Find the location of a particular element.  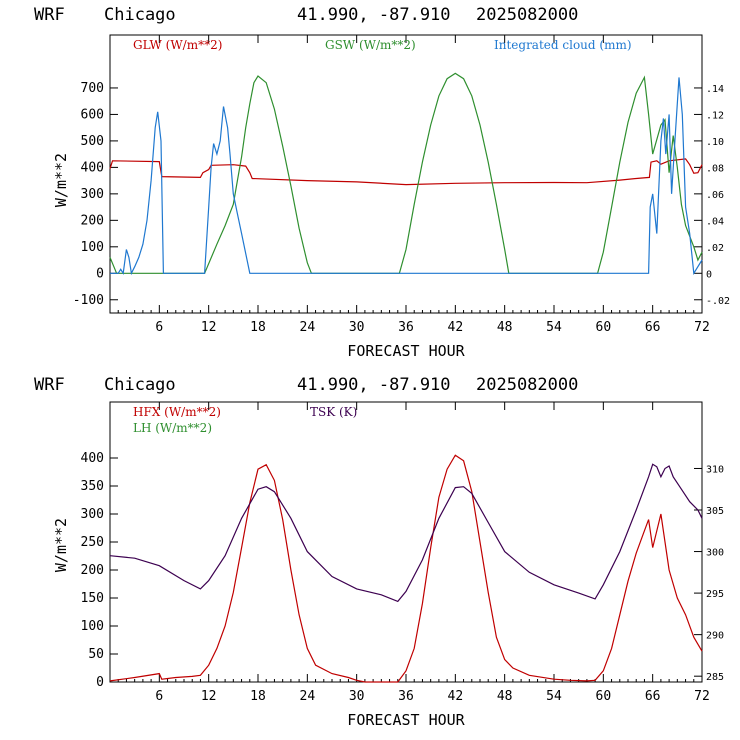

chart-2-header-location: Chicago is located at coordinates (140, 385).